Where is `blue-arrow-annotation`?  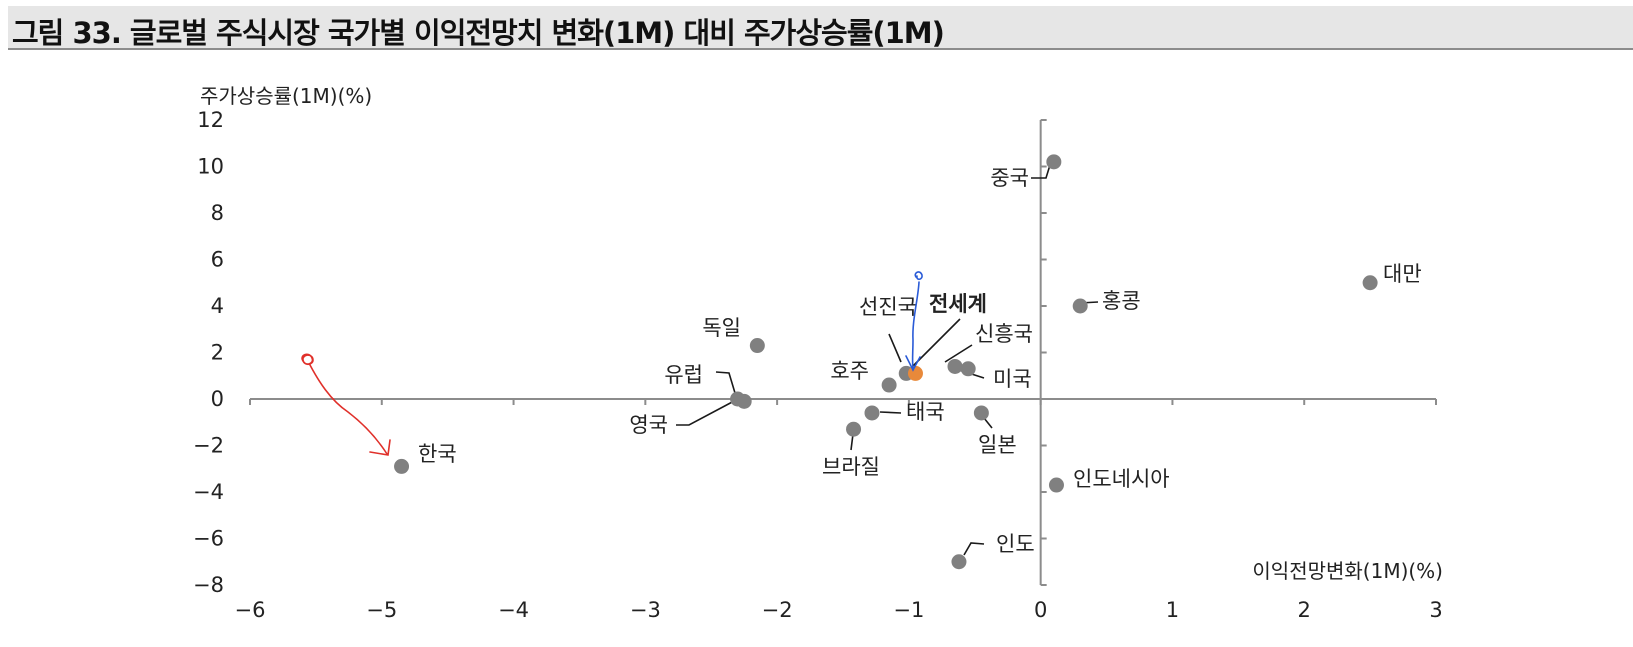 blue-arrow-annotation is located at coordinates (914, 321).